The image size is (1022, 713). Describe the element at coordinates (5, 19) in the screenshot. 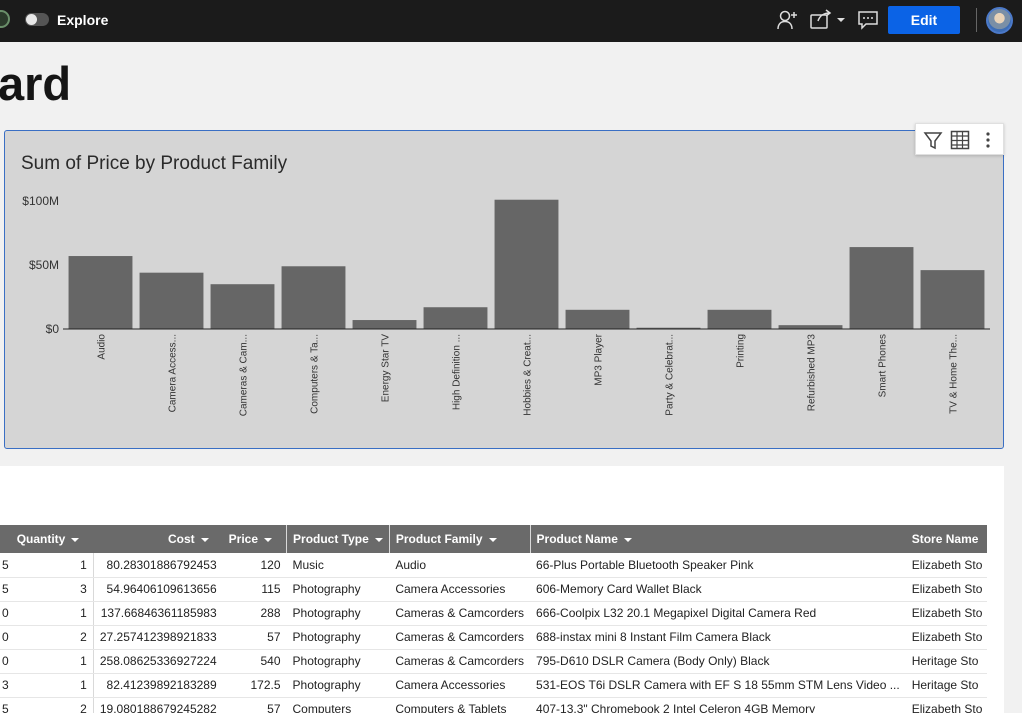

I see `app-logo-icon` at that location.